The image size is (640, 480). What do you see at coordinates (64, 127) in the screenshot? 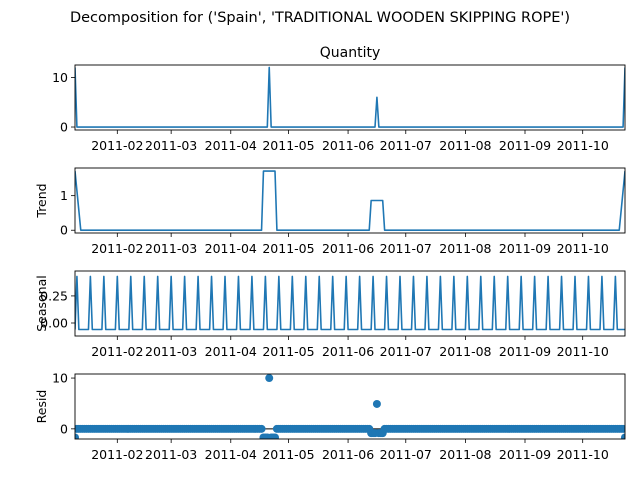
I see `observed-y-tick-label: 0` at bounding box center [64, 127].